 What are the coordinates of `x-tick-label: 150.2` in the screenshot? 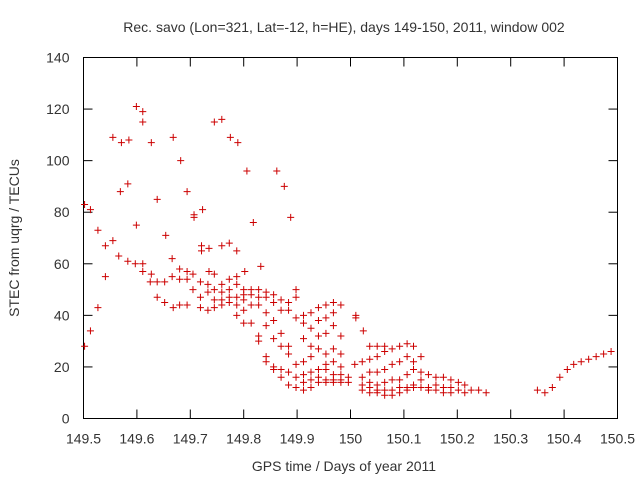 It's located at (457, 439).